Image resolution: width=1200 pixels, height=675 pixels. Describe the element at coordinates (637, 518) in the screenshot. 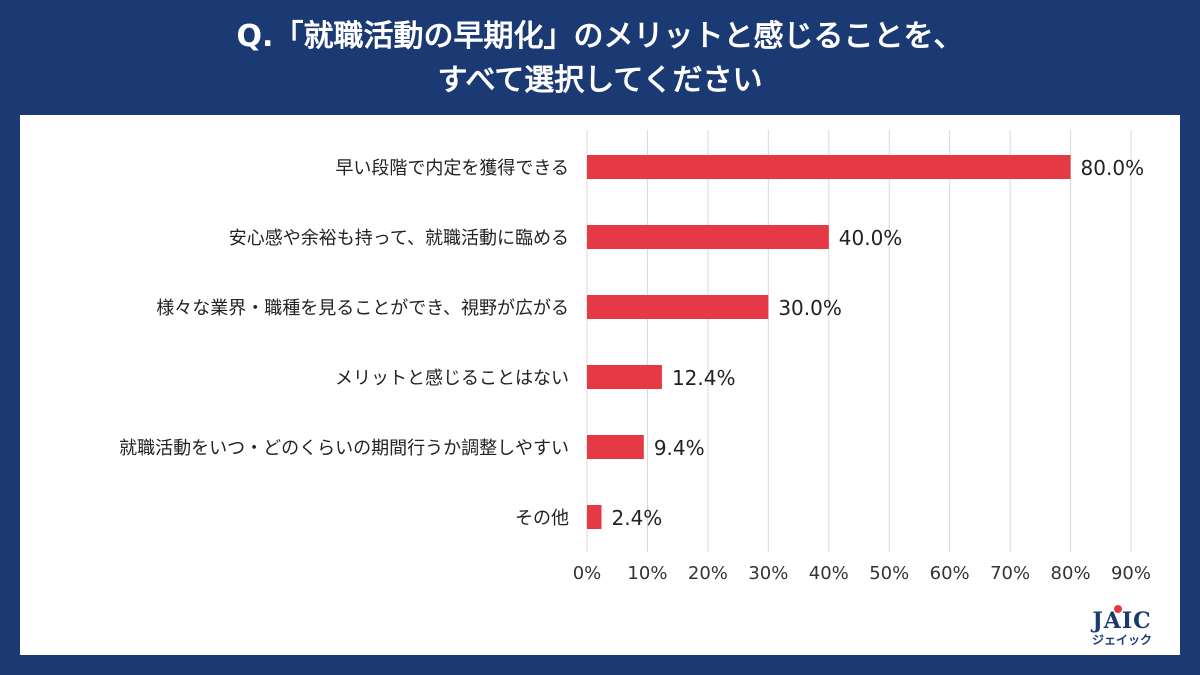

I see `value-label-5: 2.4%` at that location.